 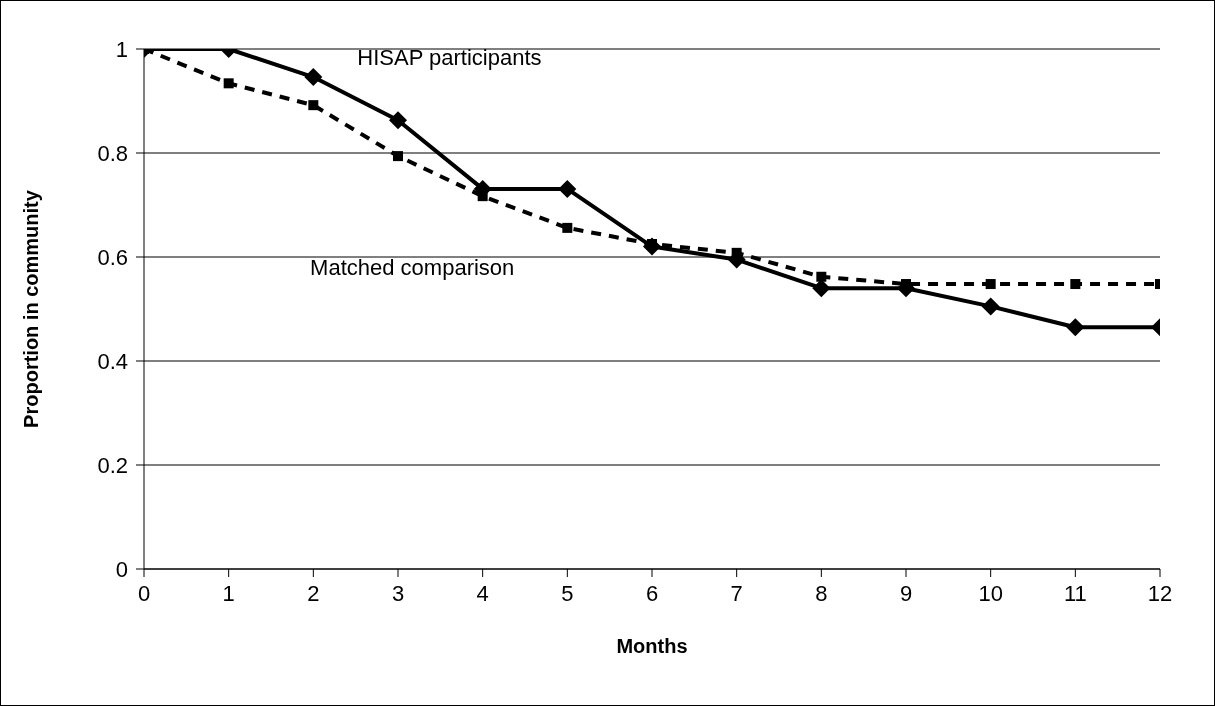 I want to click on x-tick-label: 6, so click(x=652, y=593).